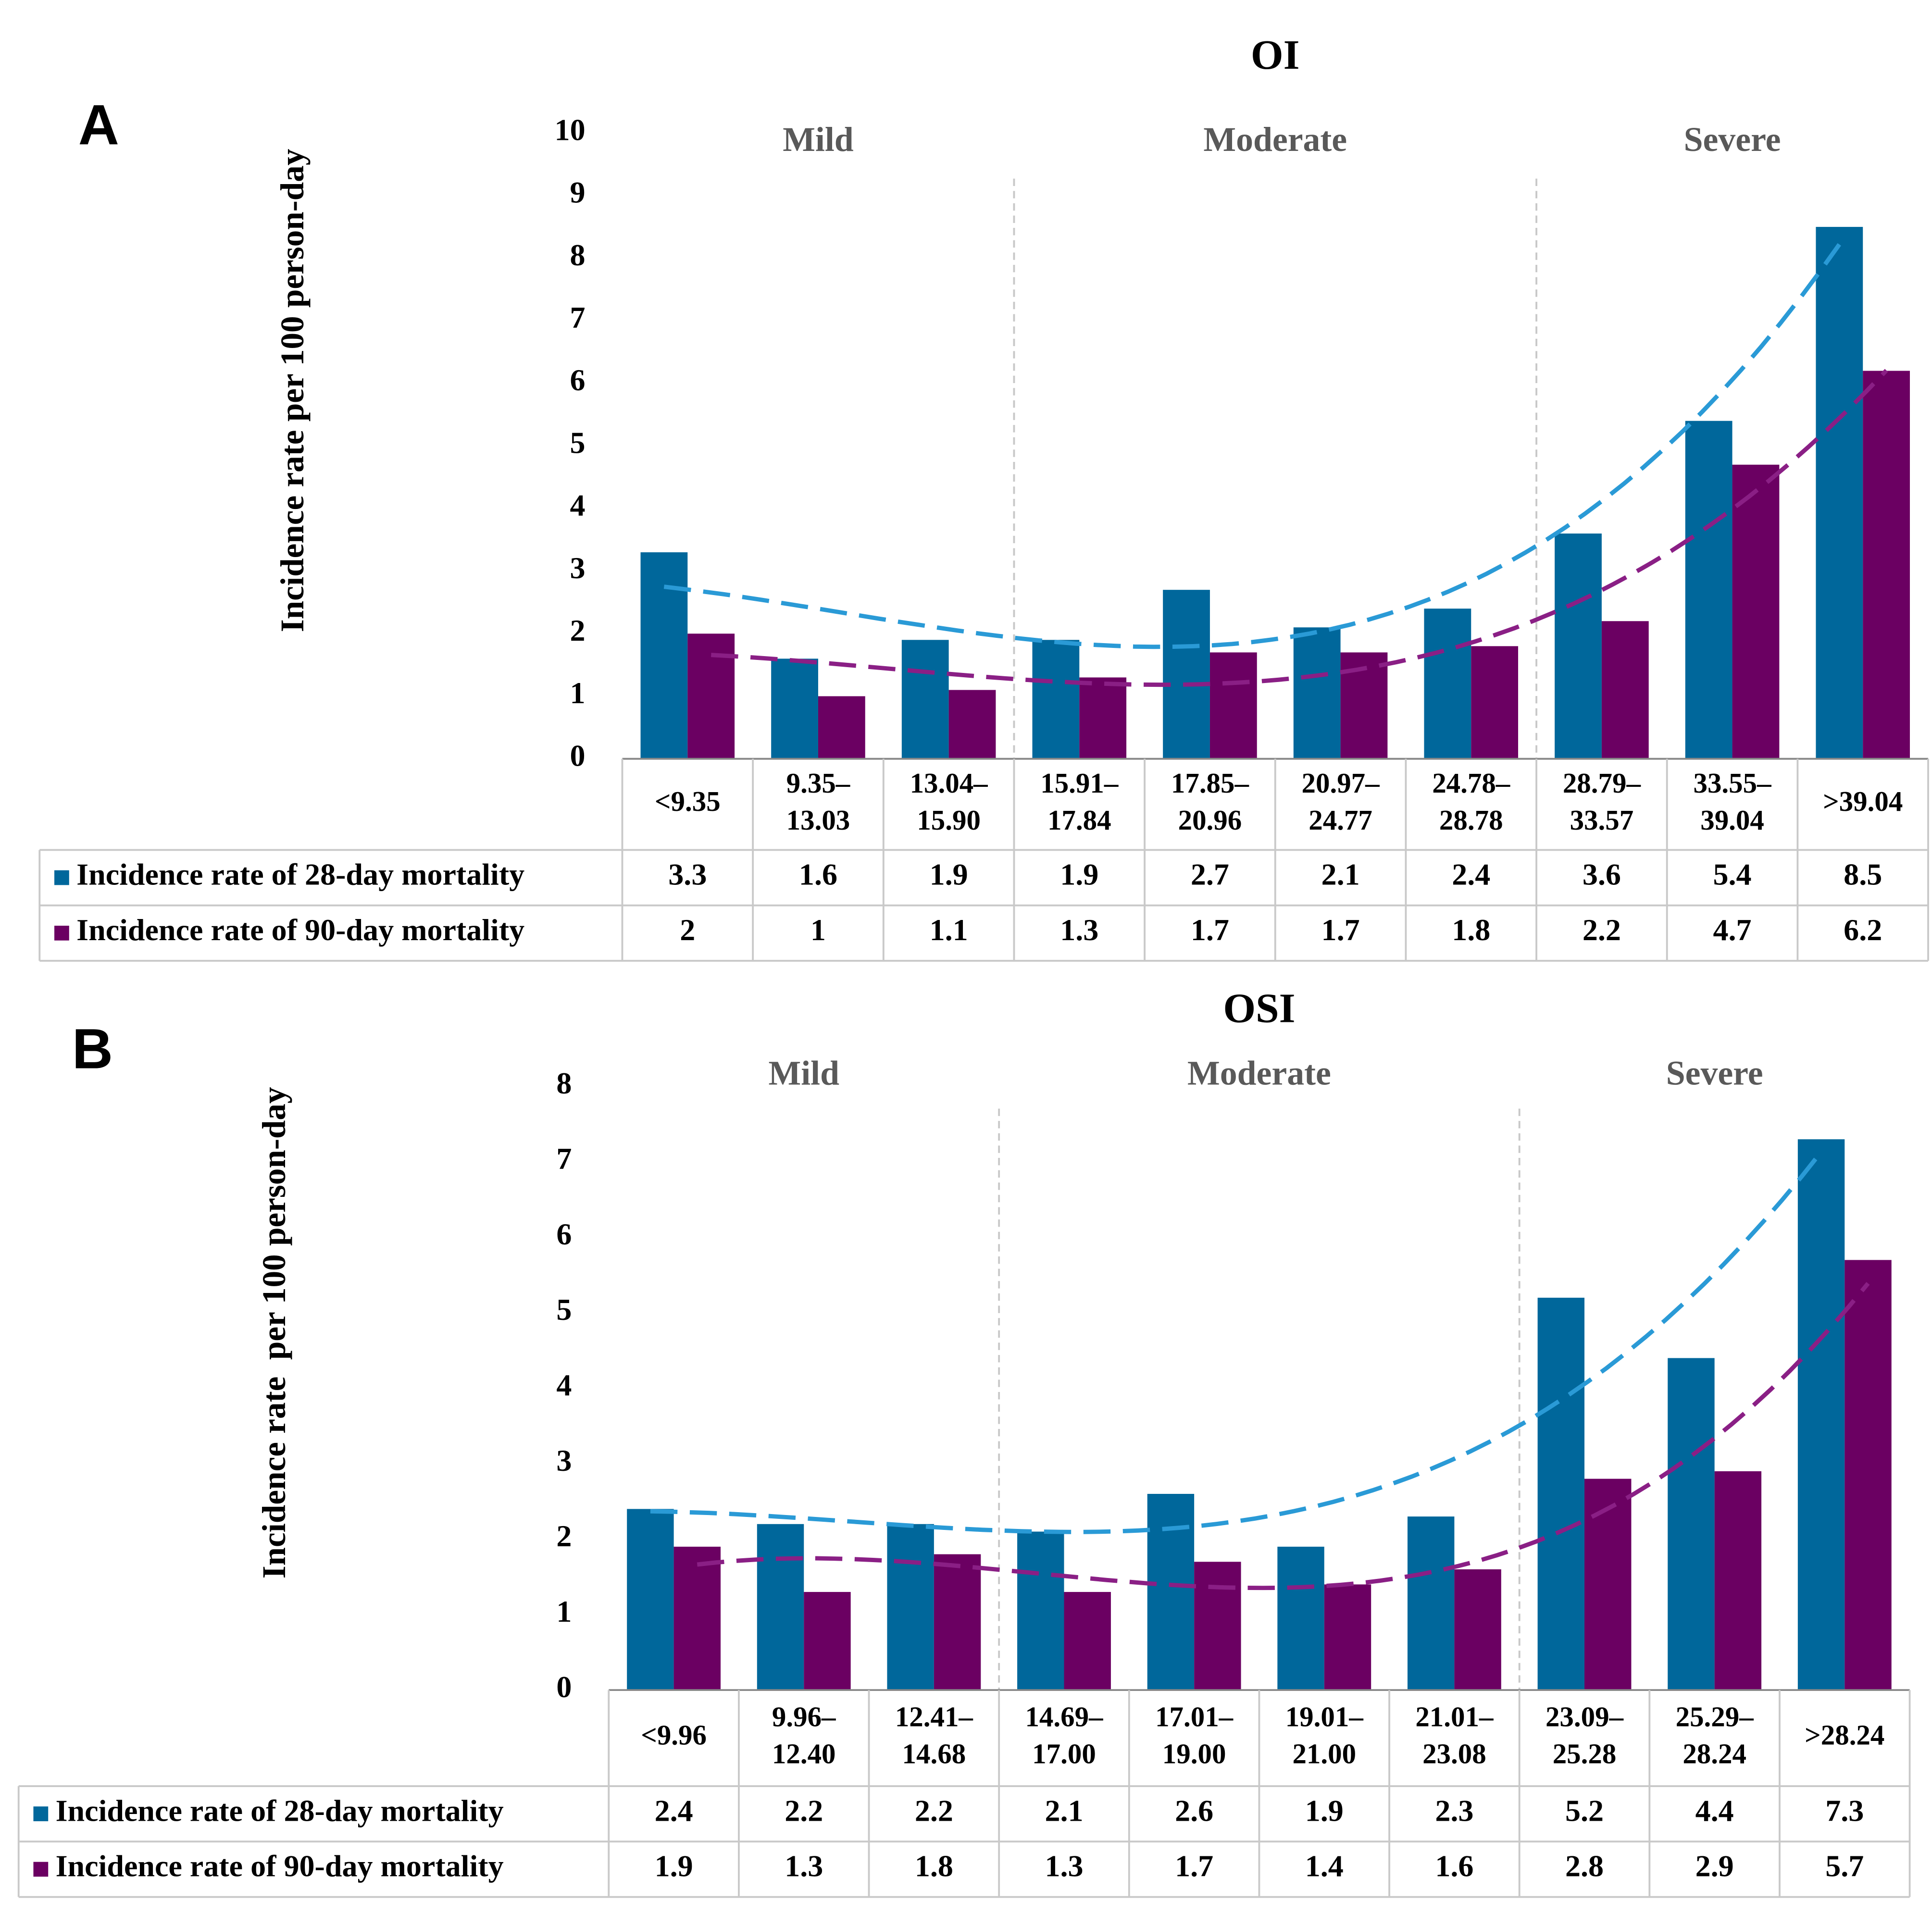  Describe the element at coordinates (1585, 1716) in the screenshot. I see `x-tick-line: 23.09–` at that location.